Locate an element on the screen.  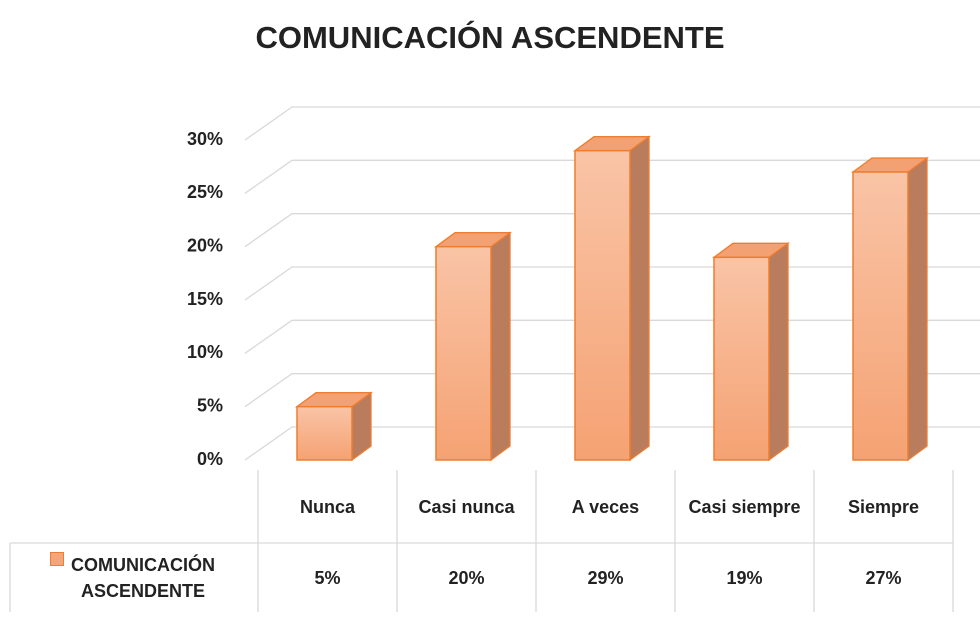
x-tick-label-text: Nunca is located at coordinates (327, 507).